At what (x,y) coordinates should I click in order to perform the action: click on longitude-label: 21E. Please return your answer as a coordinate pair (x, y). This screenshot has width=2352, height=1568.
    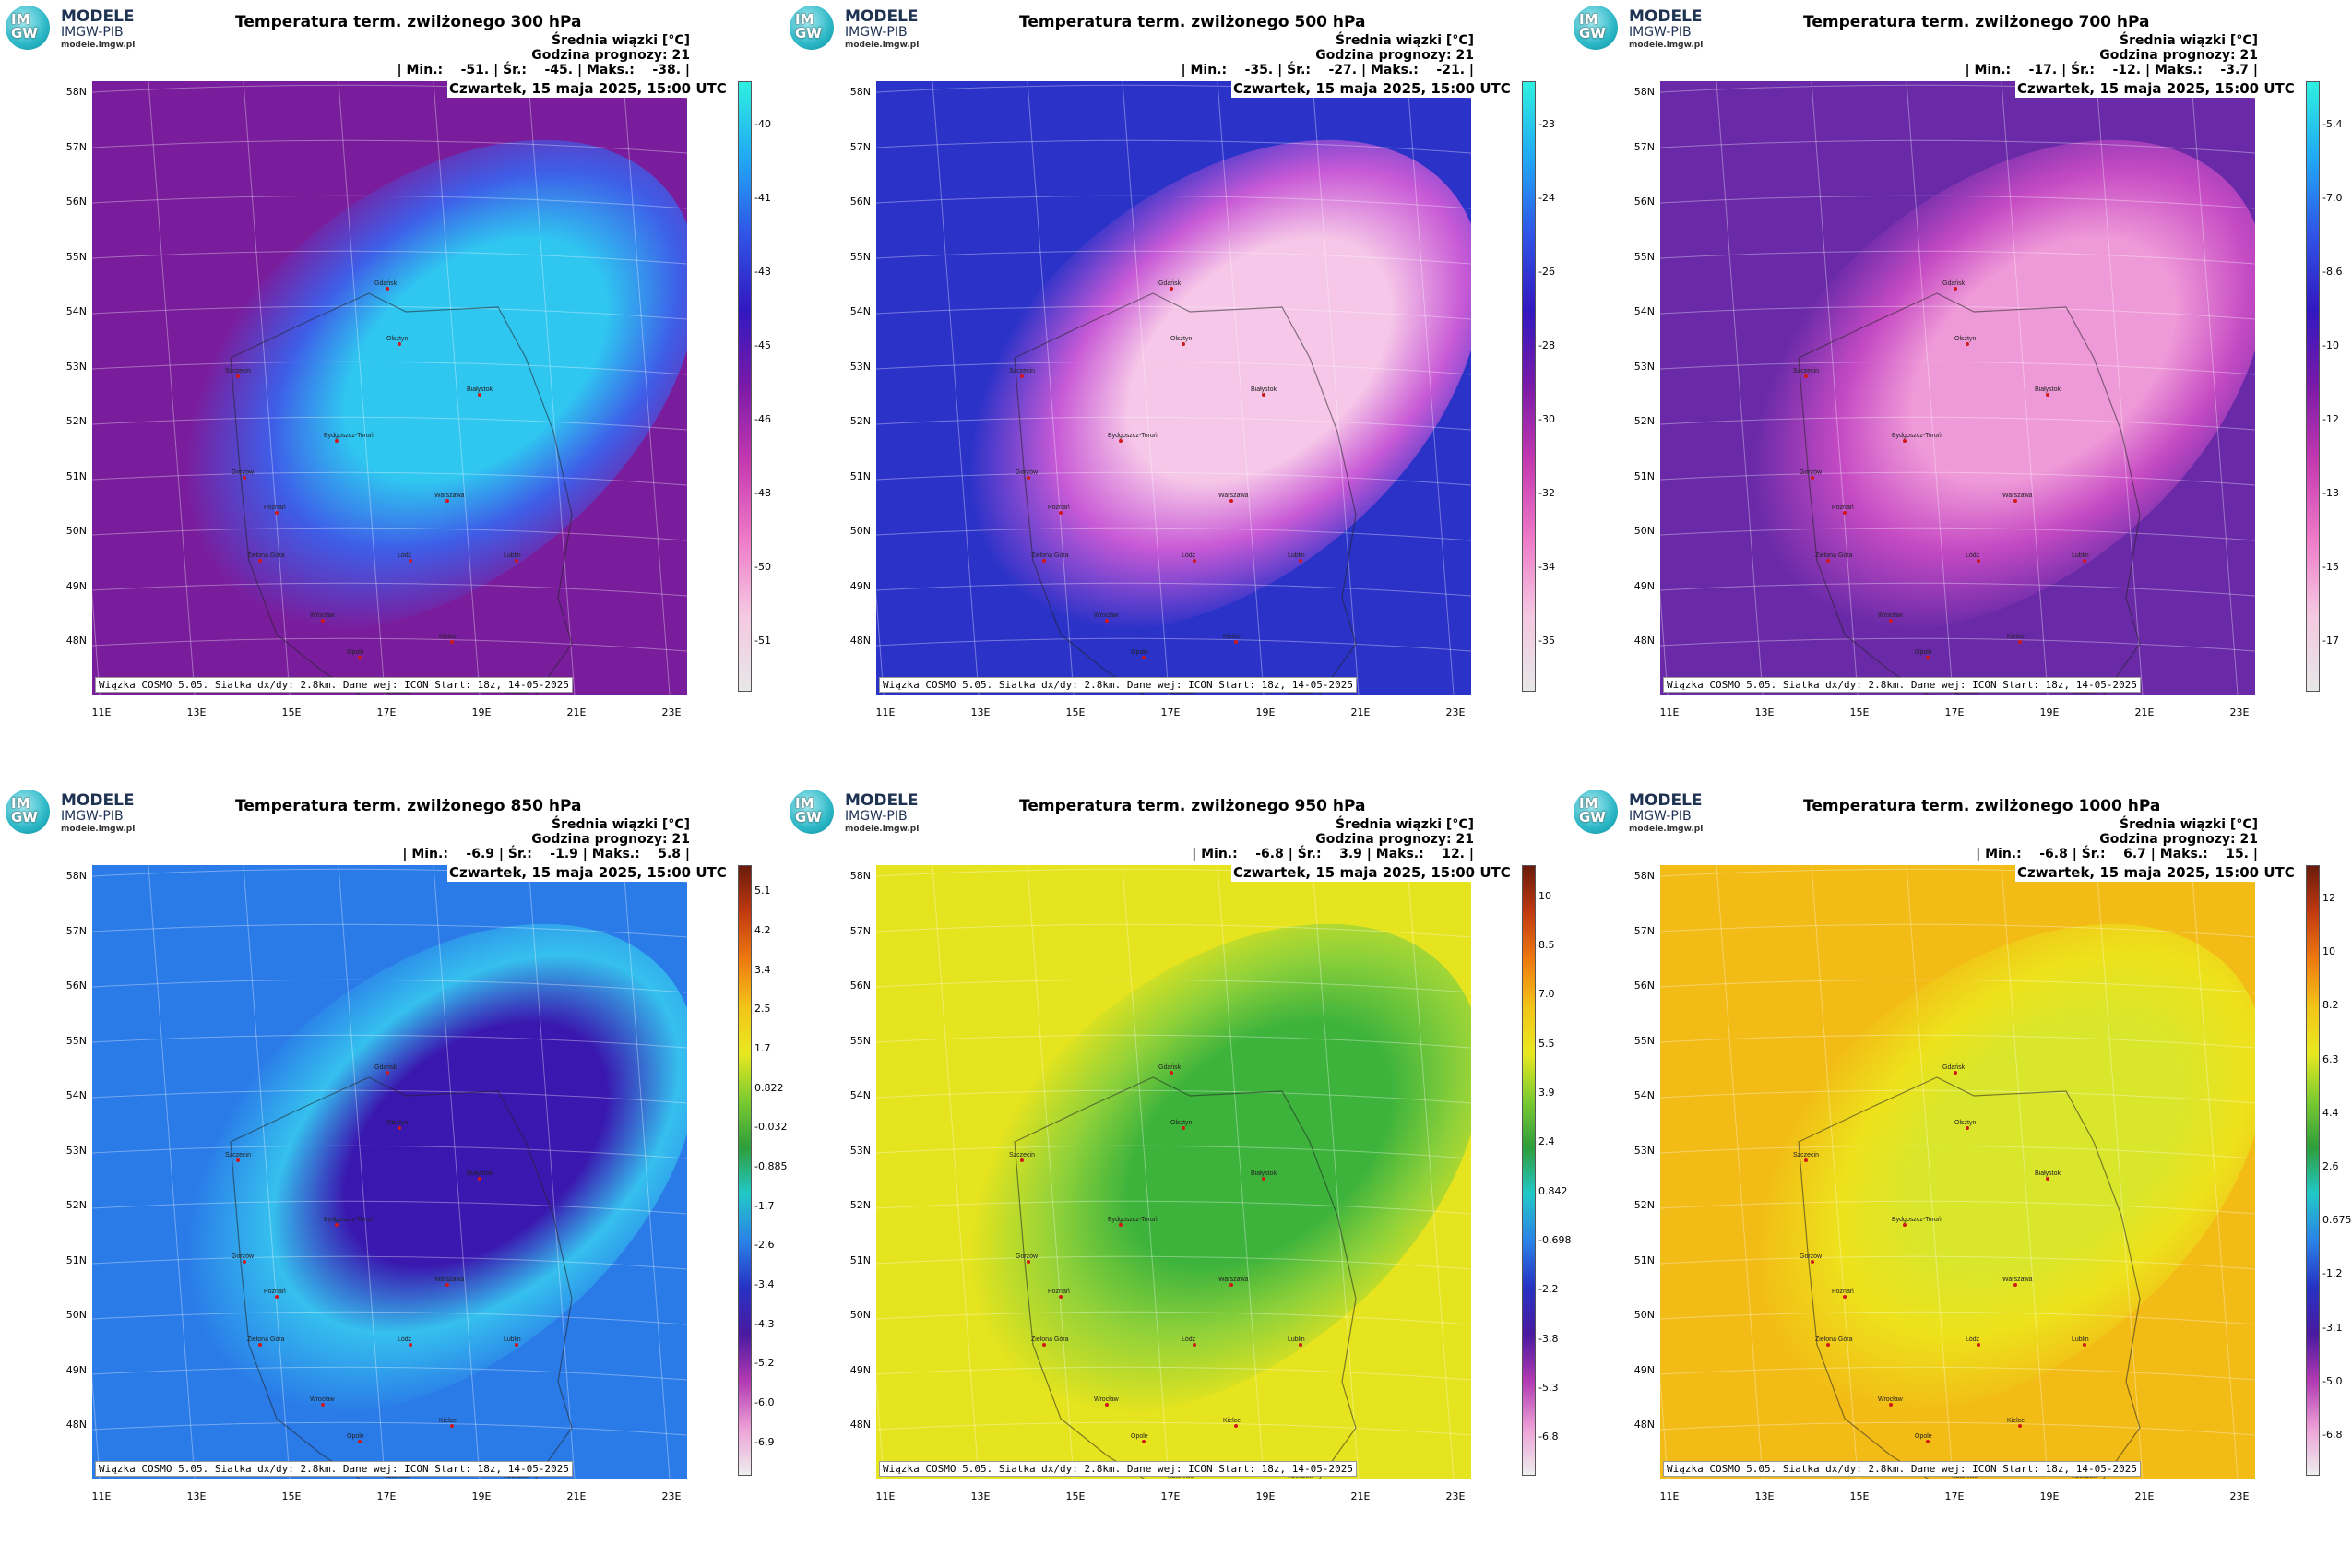
    Looking at the image, I should click on (576, 1497).